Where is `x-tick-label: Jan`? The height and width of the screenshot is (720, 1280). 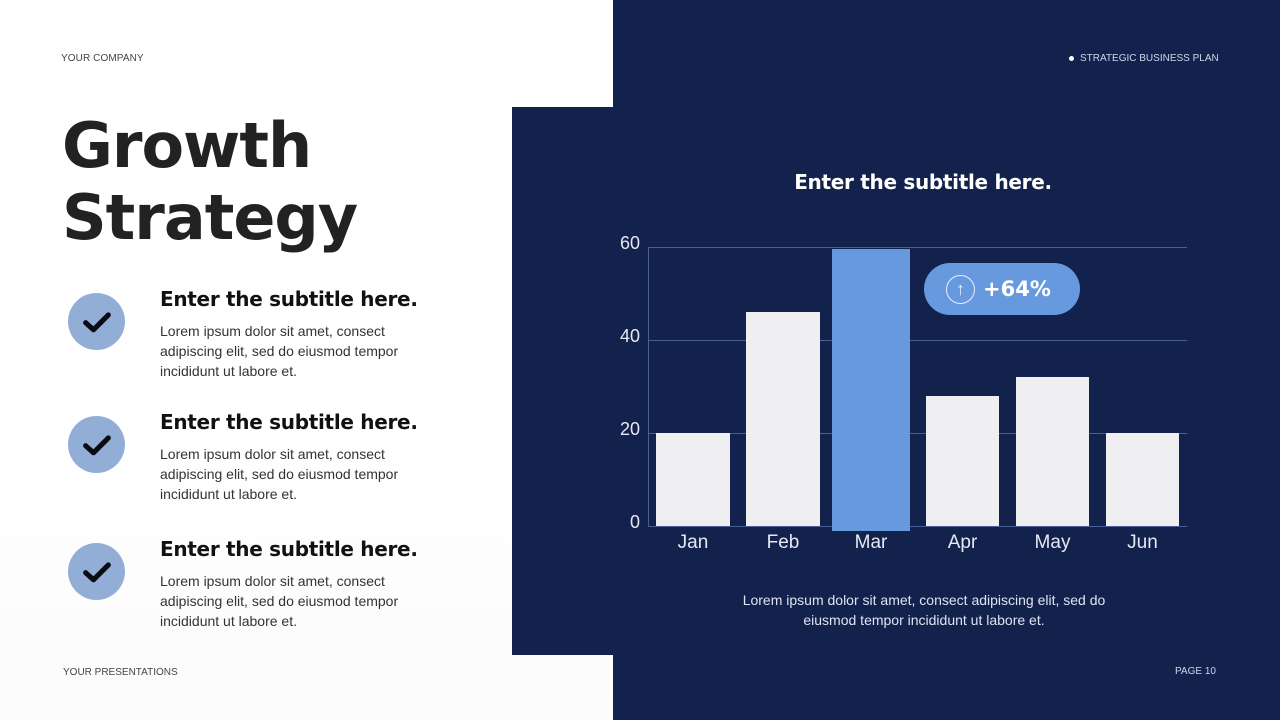
x-tick-label: Jan is located at coordinates (693, 542).